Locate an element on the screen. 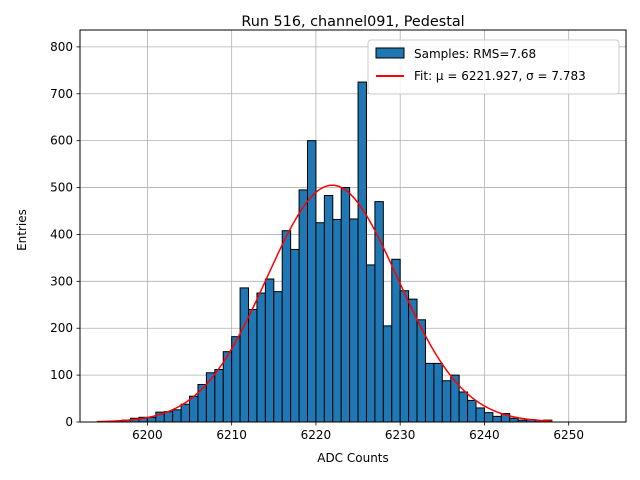 This screenshot has width=640, height=480. chart-title: Run 516, channel091, Pedestal is located at coordinates (352, 22).